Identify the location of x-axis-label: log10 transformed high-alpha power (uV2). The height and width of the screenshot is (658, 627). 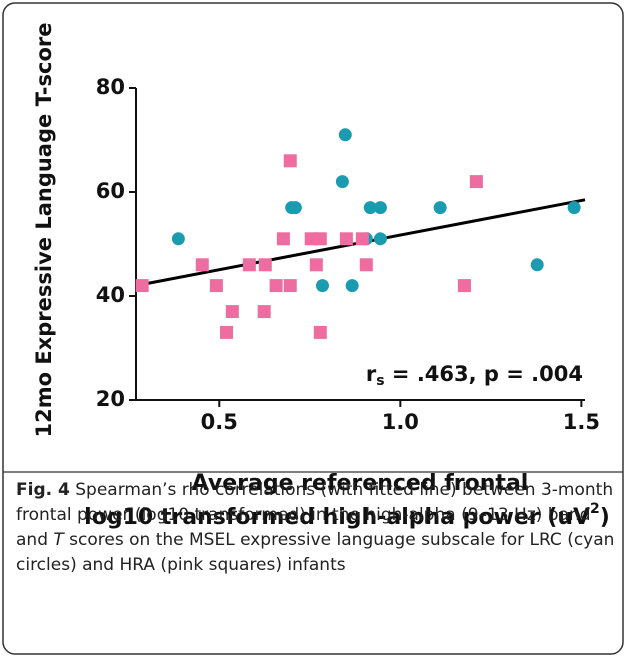
(347, 515).